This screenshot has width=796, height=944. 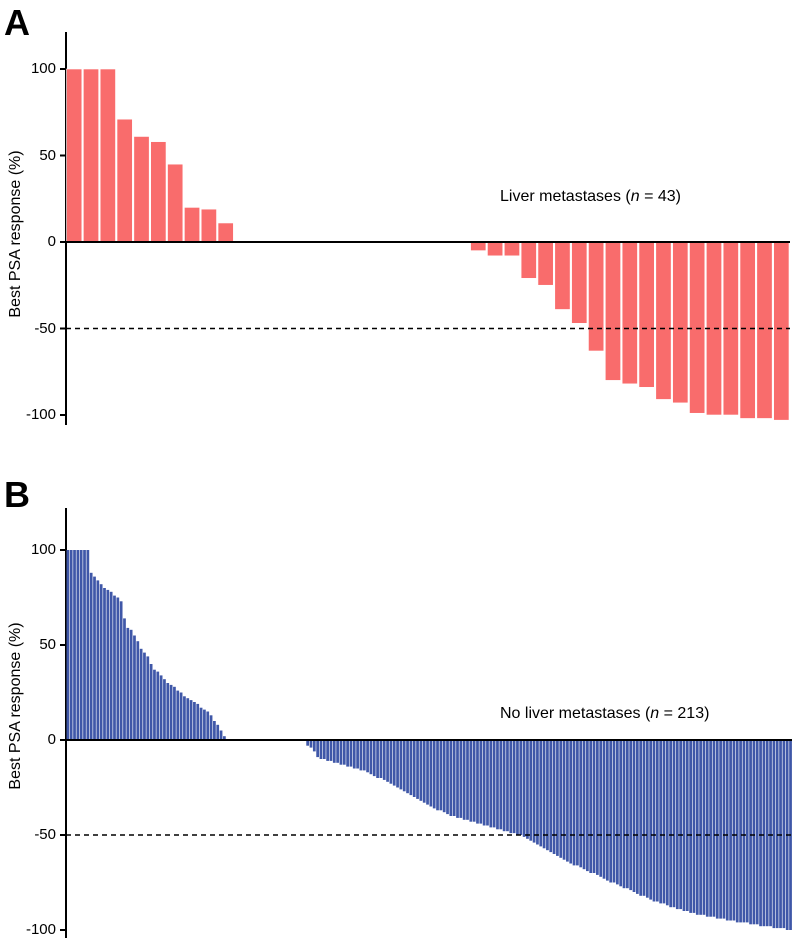 I want to click on y-tick-label-a: -50, so click(x=45, y=328).